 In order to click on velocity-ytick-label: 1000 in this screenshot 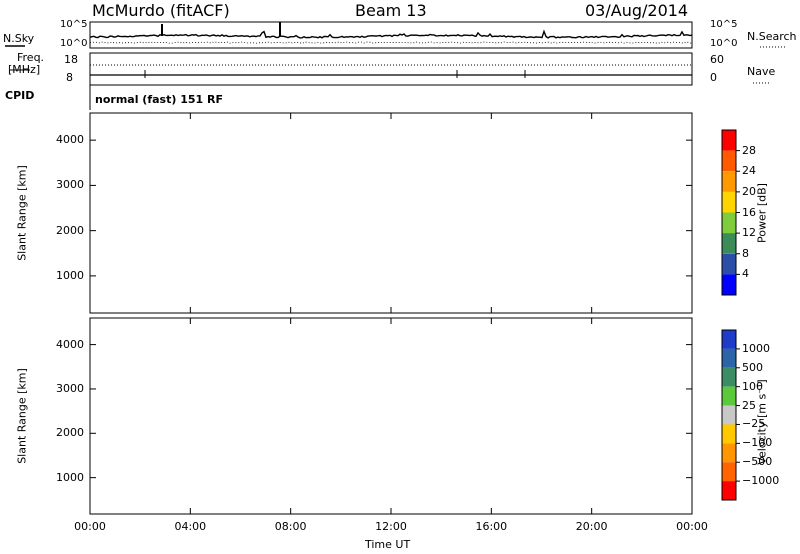, I will do `click(70, 477)`.